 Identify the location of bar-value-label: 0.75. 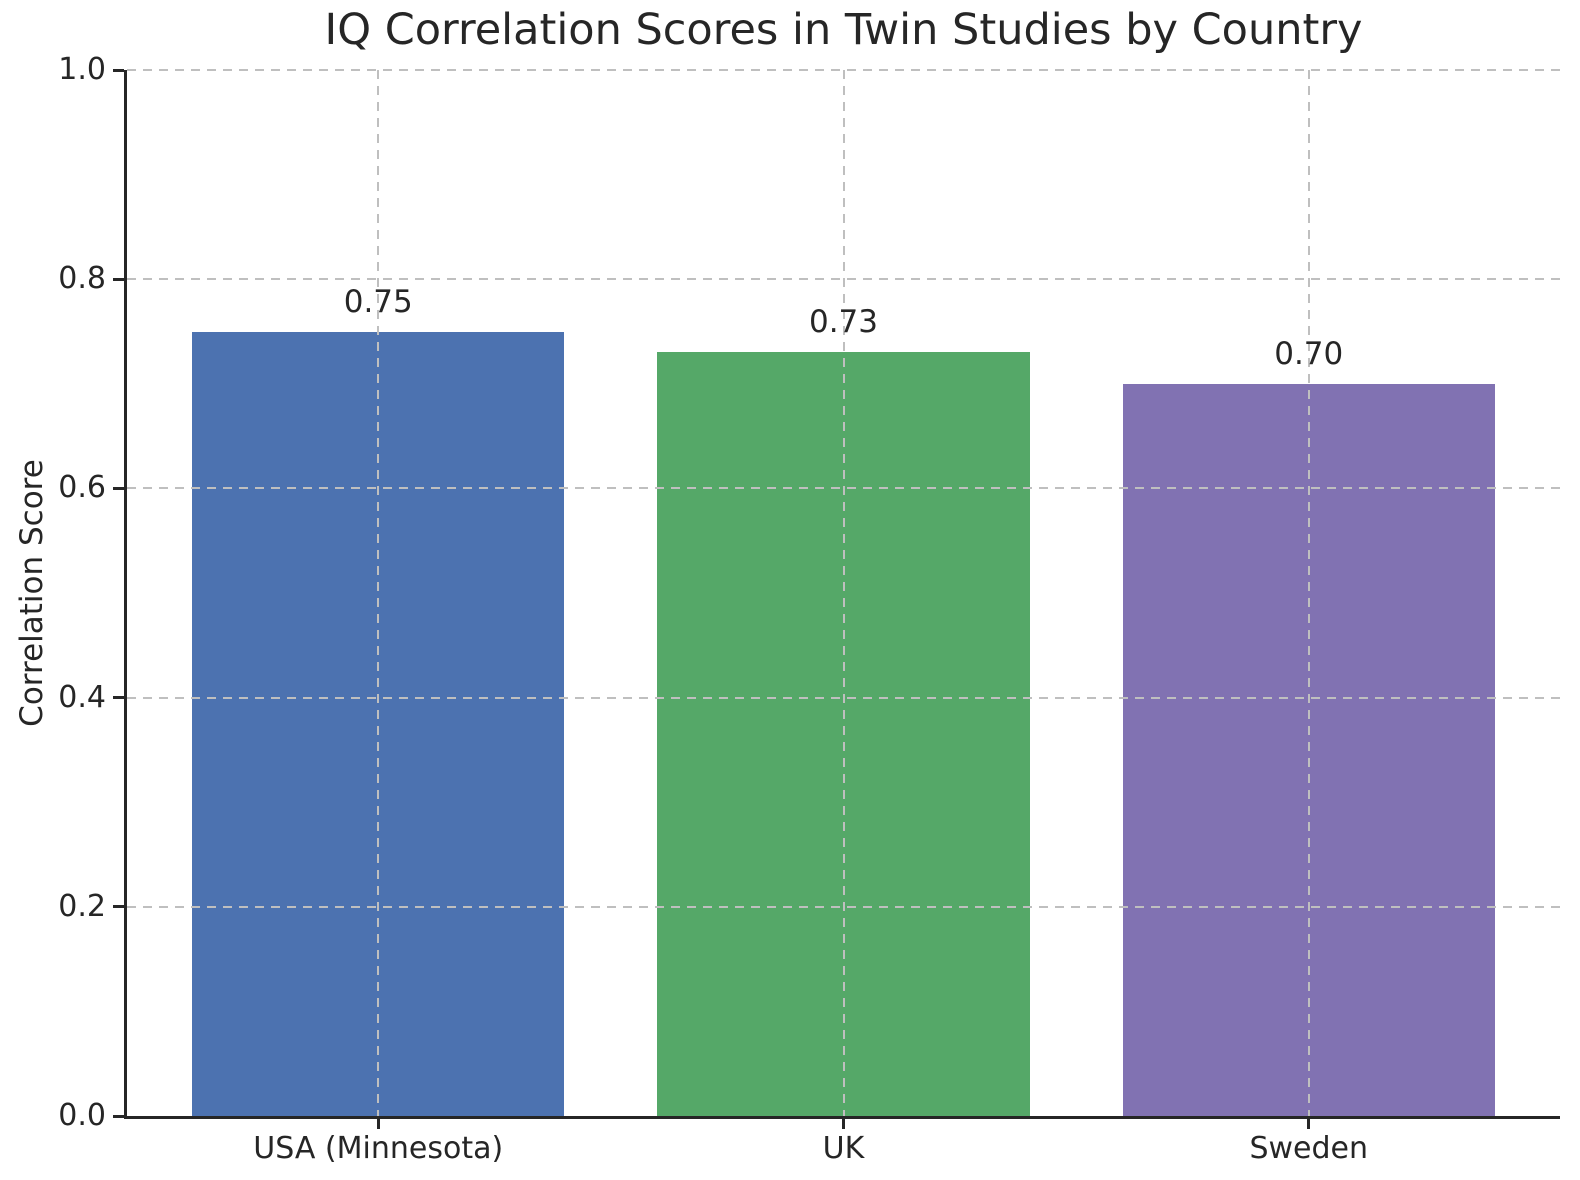
(378, 301).